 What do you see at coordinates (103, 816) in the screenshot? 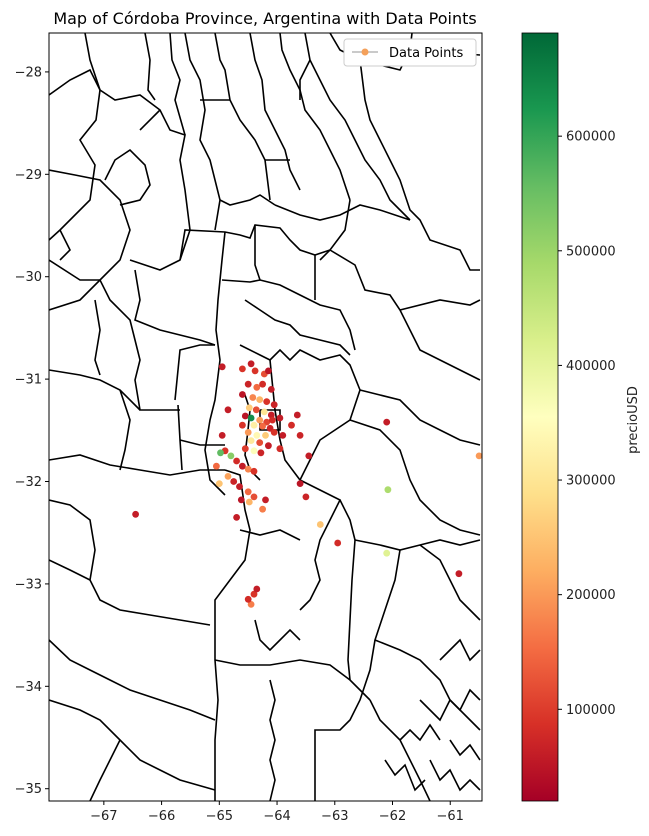
I see `x-tick-label: −67` at bounding box center [103, 816].